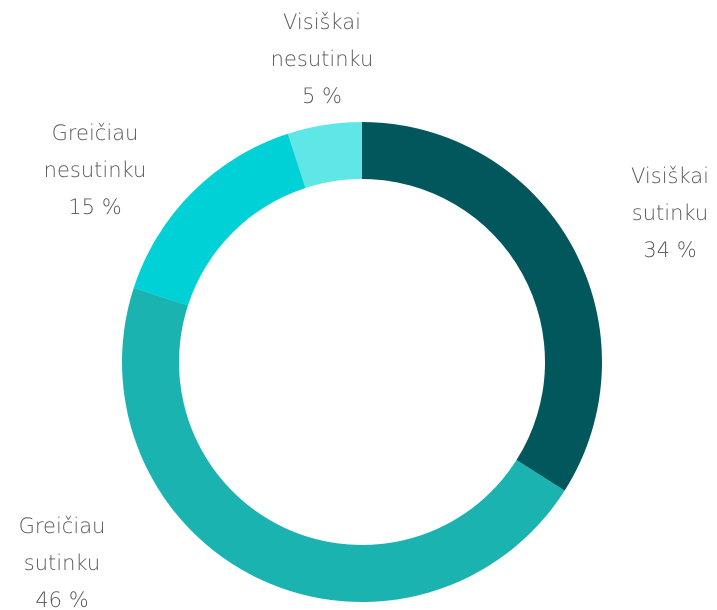  I want to click on value-label: 15 %, so click(95, 207).